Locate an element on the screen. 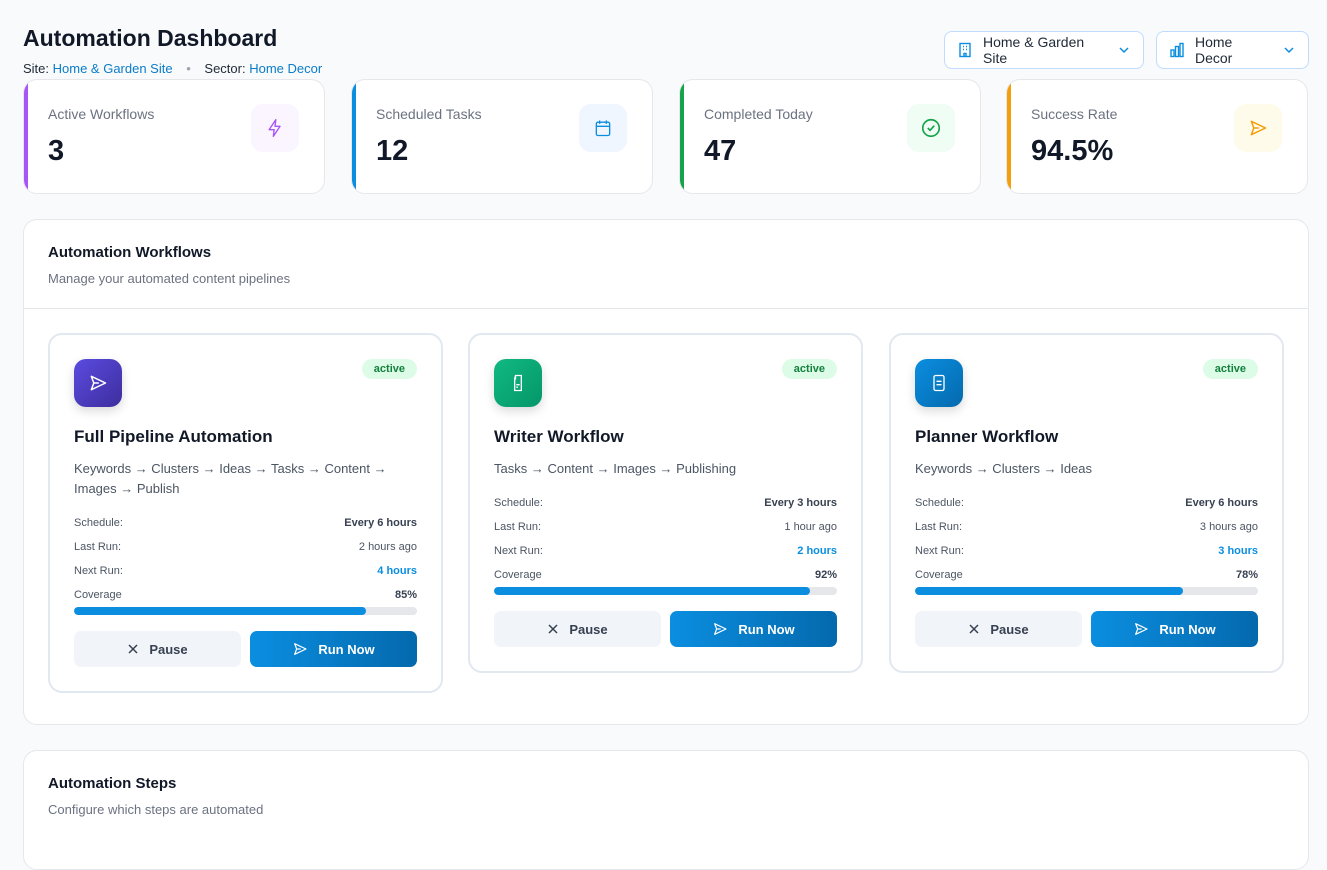 Image resolution: width=1327 pixels, height=870 pixels. site-selector-label: Home & Garden Site is located at coordinates (1034, 50).